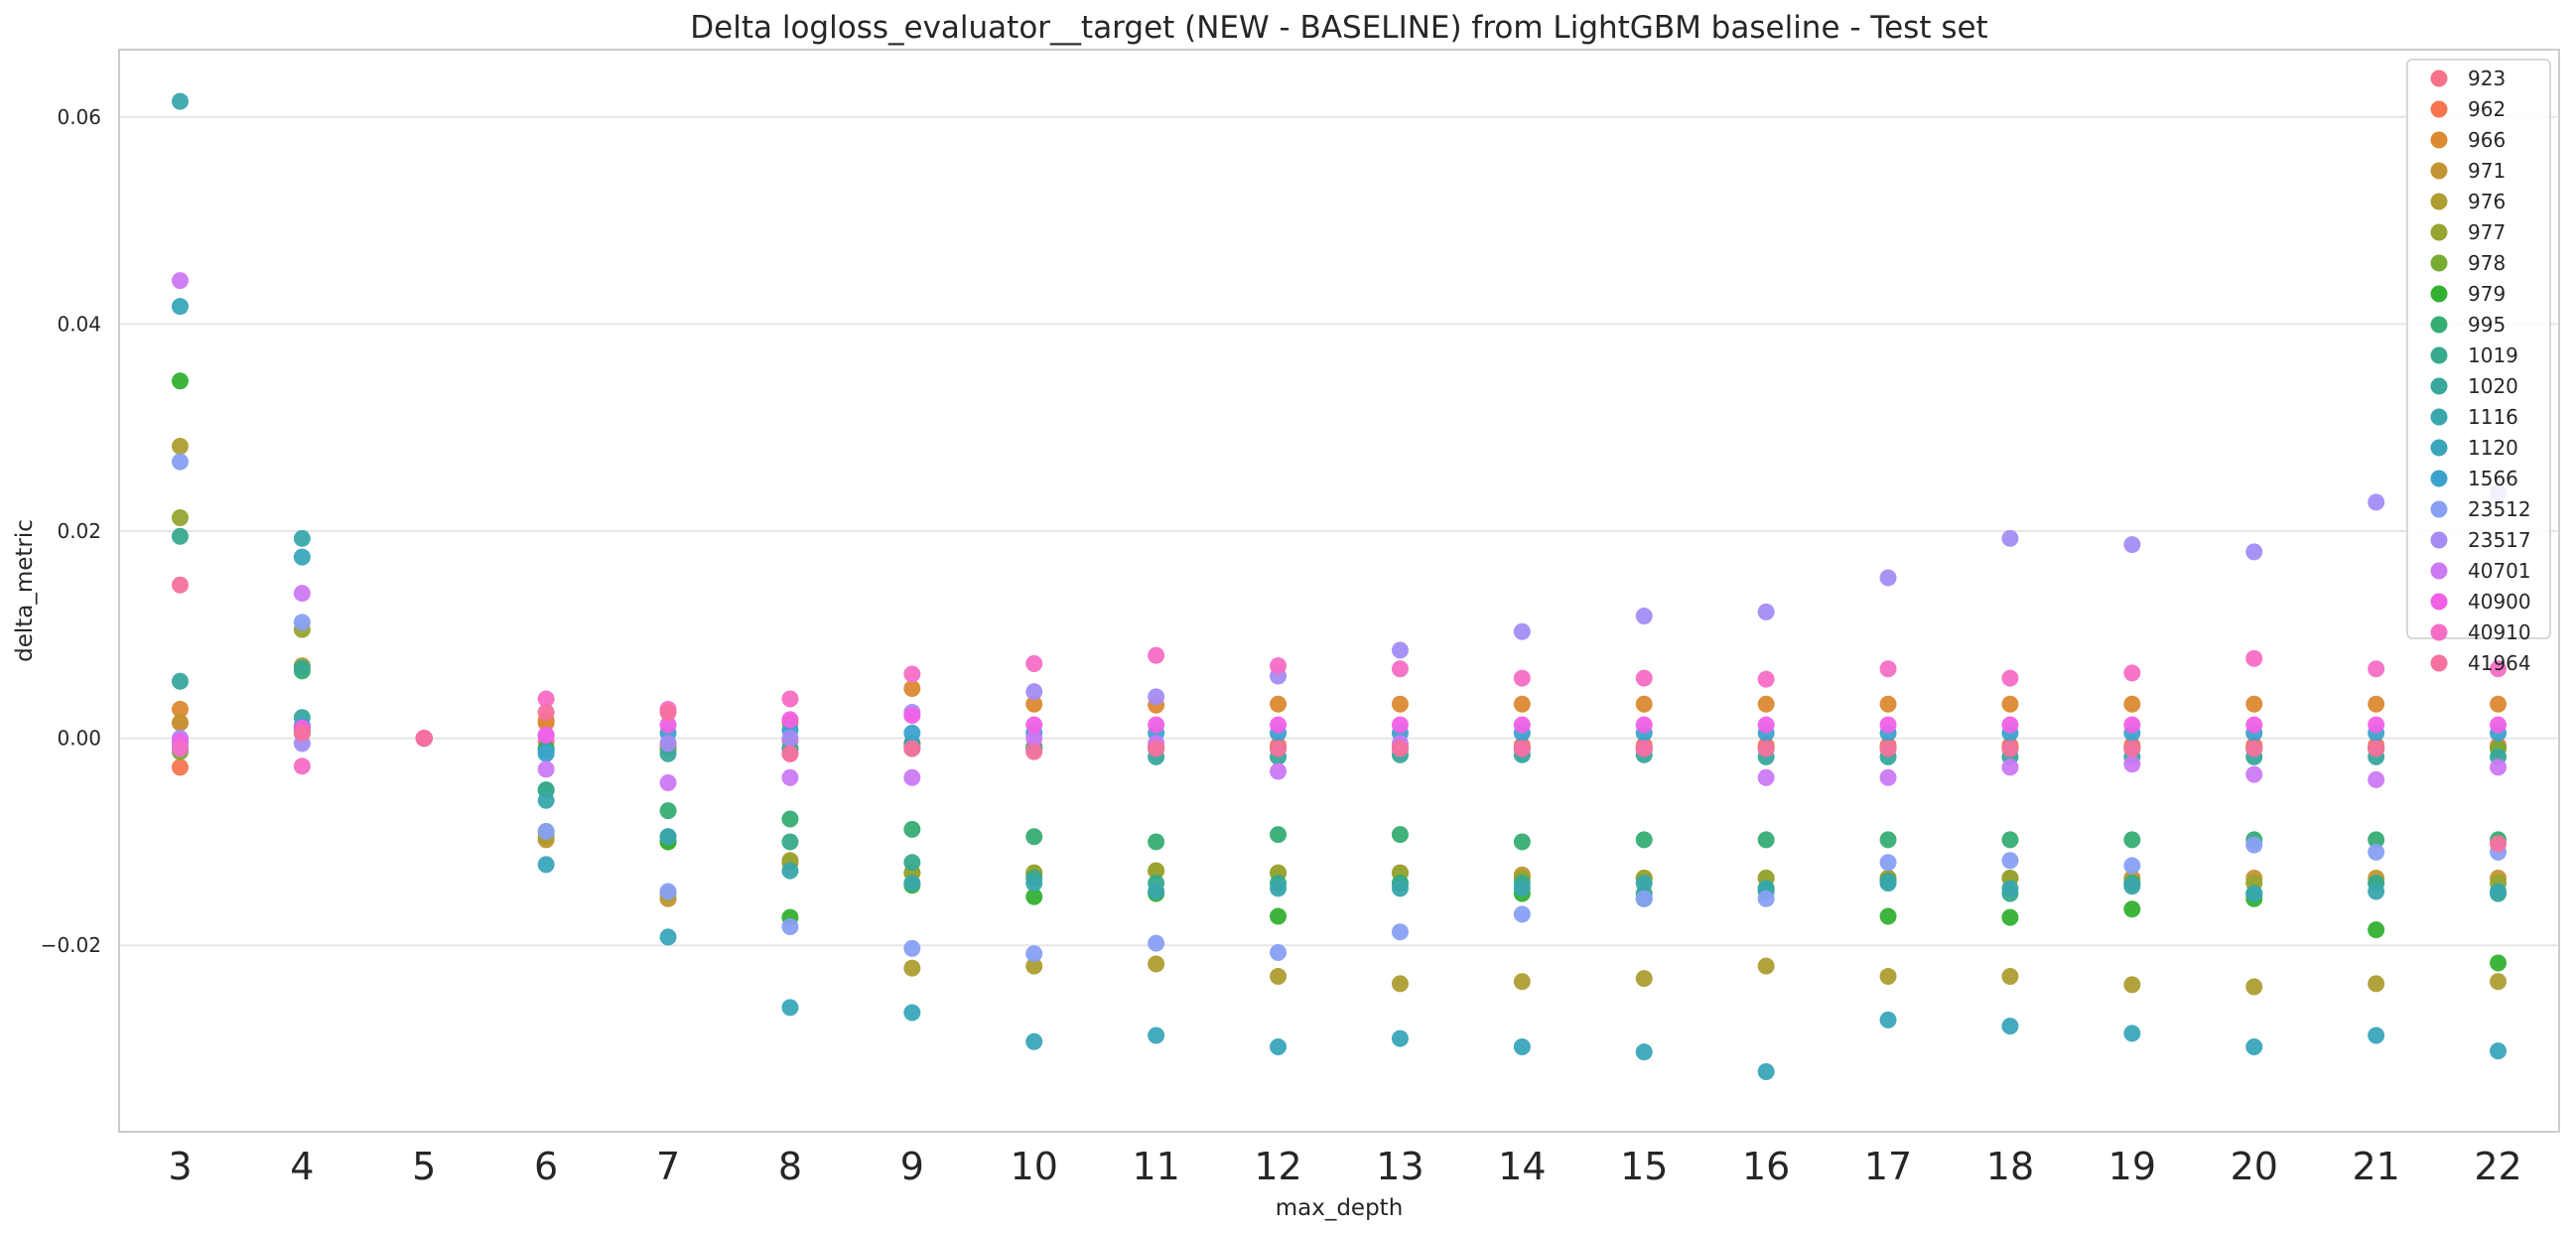  Describe the element at coordinates (2500, 509) in the screenshot. I see `legend-label: 23512` at that location.